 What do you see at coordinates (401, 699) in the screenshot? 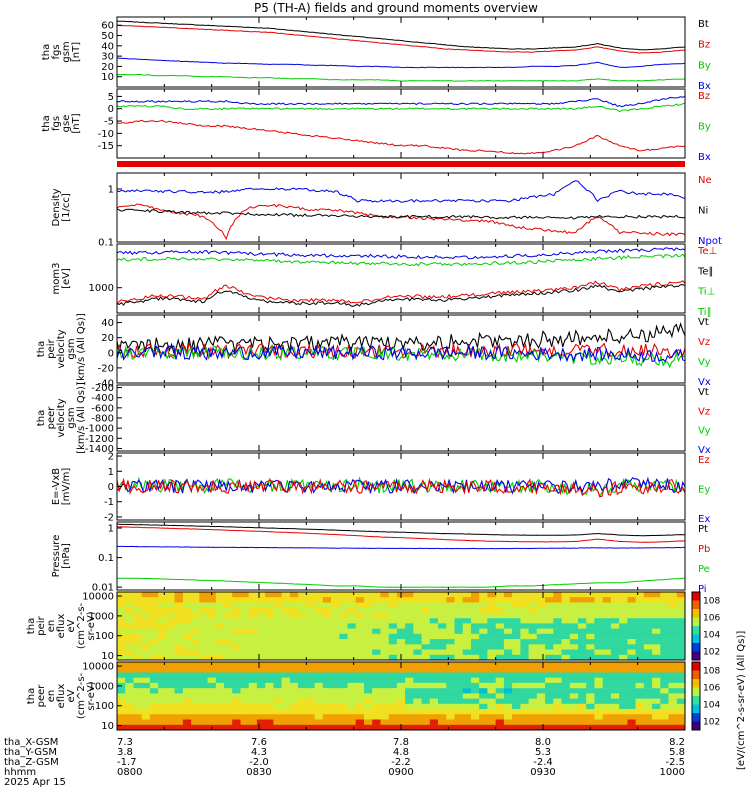
I see `spectrogram-peer-spectrogram` at bounding box center [401, 699].